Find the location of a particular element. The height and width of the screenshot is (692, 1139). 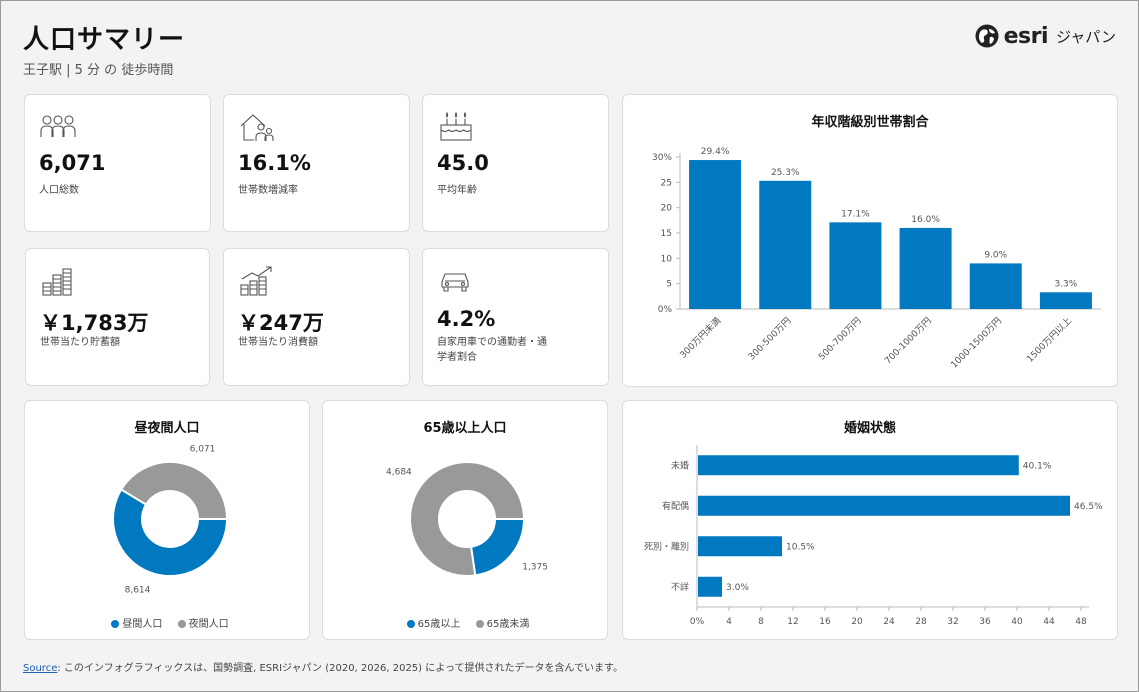

kpi-value: ￥247万 is located at coordinates (281, 323).